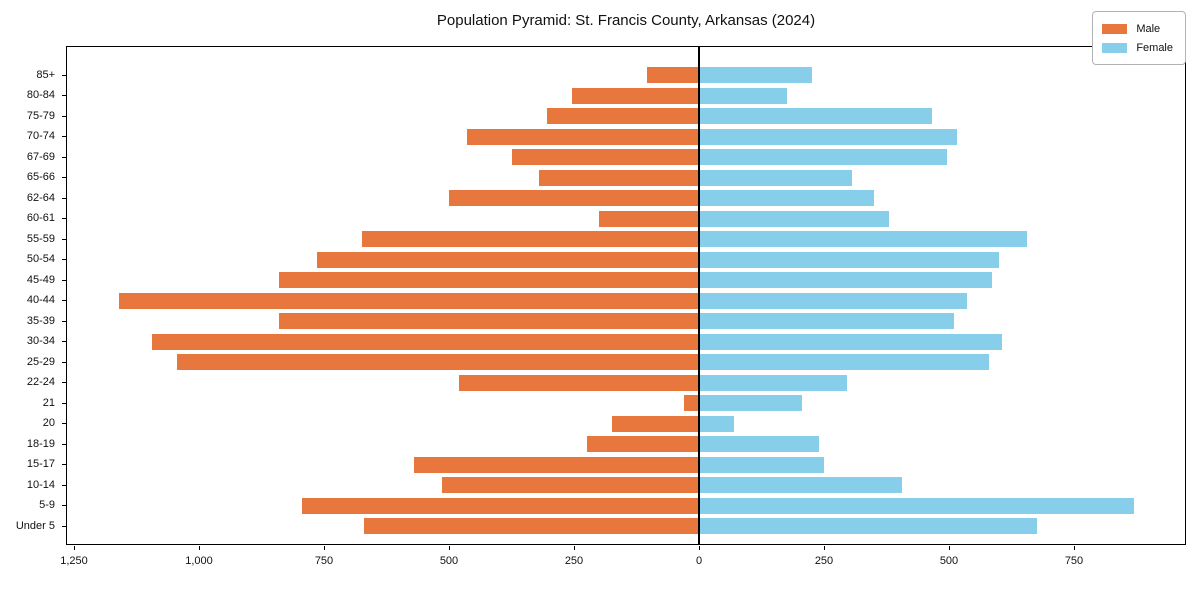 The width and height of the screenshot is (1200, 600). What do you see at coordinates (74, 561) in the screenshot?
I see `x-axis-label: 1,250` at bounding box center [74, 561].